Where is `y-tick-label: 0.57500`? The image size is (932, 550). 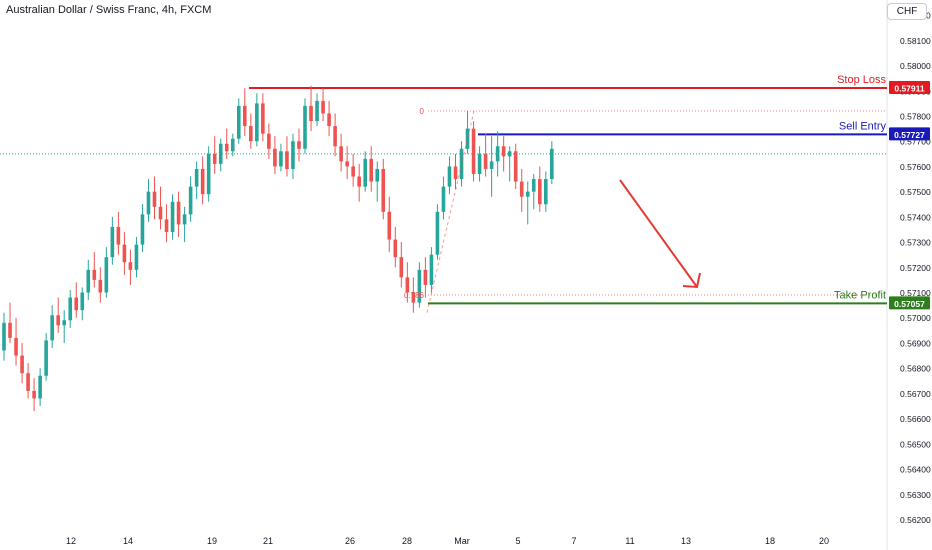 y-tick-label: 0.57500 is located at coordinates (915, 192).